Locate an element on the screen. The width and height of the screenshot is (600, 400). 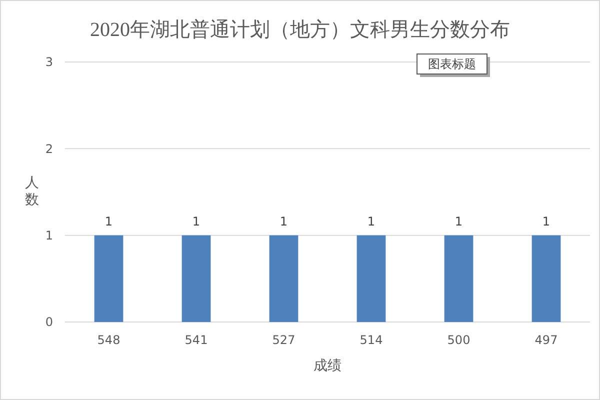
x-tick-label: 548 is located at coordinates (108, 340).